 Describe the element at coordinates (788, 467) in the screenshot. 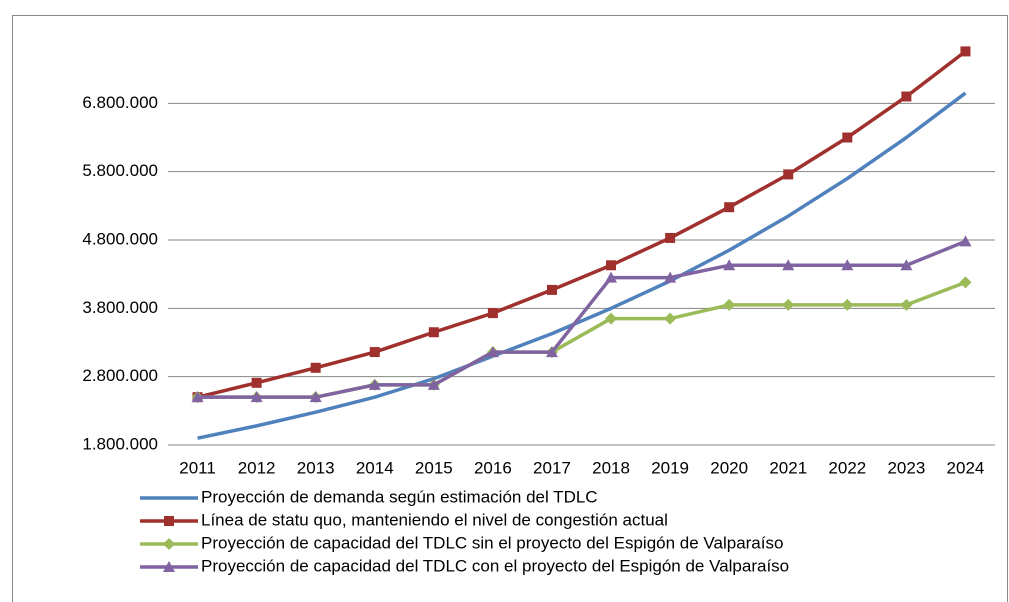

I see `x-tick-label: 2021` at that location.